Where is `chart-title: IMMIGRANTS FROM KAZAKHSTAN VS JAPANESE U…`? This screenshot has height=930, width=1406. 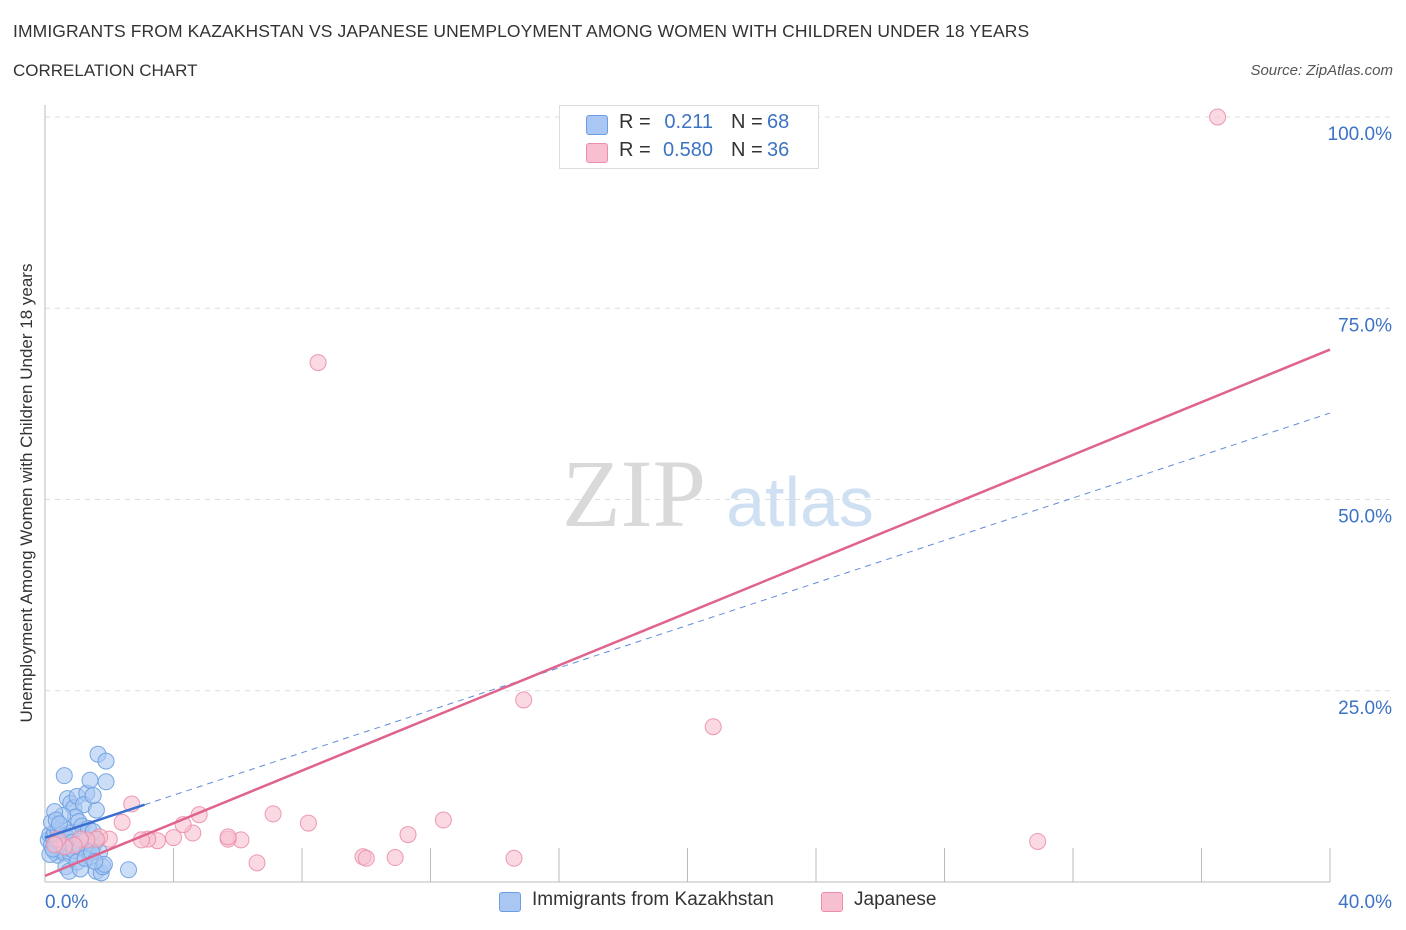
chart-title: IMMIGRANTS FROM KAZAKHSTAN VS JAPANESE U… is located at coordinates (521, 31).